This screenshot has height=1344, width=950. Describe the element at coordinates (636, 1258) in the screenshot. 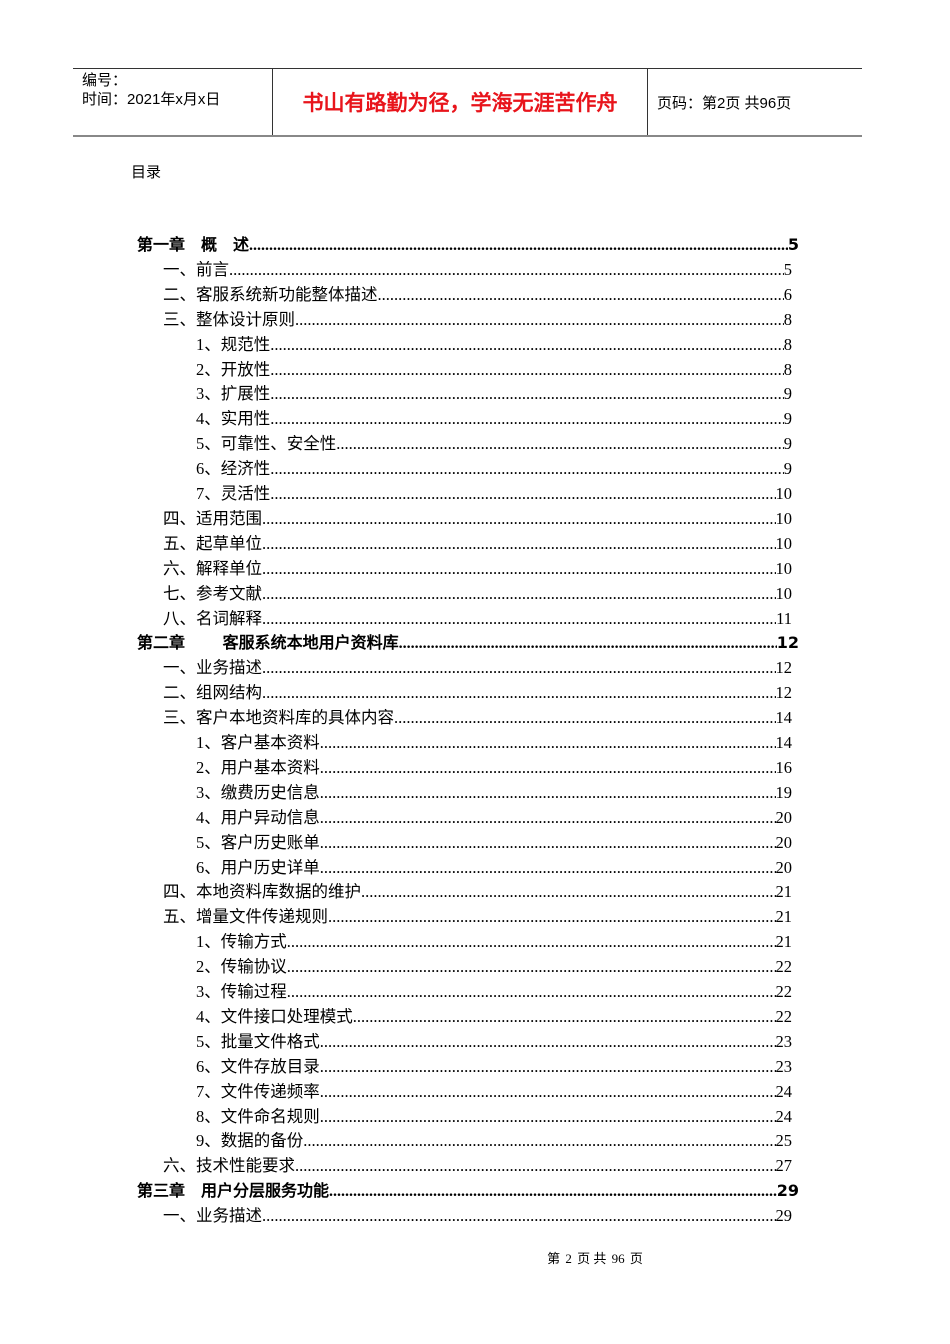

I see `footer-suffix: 页` at that location.